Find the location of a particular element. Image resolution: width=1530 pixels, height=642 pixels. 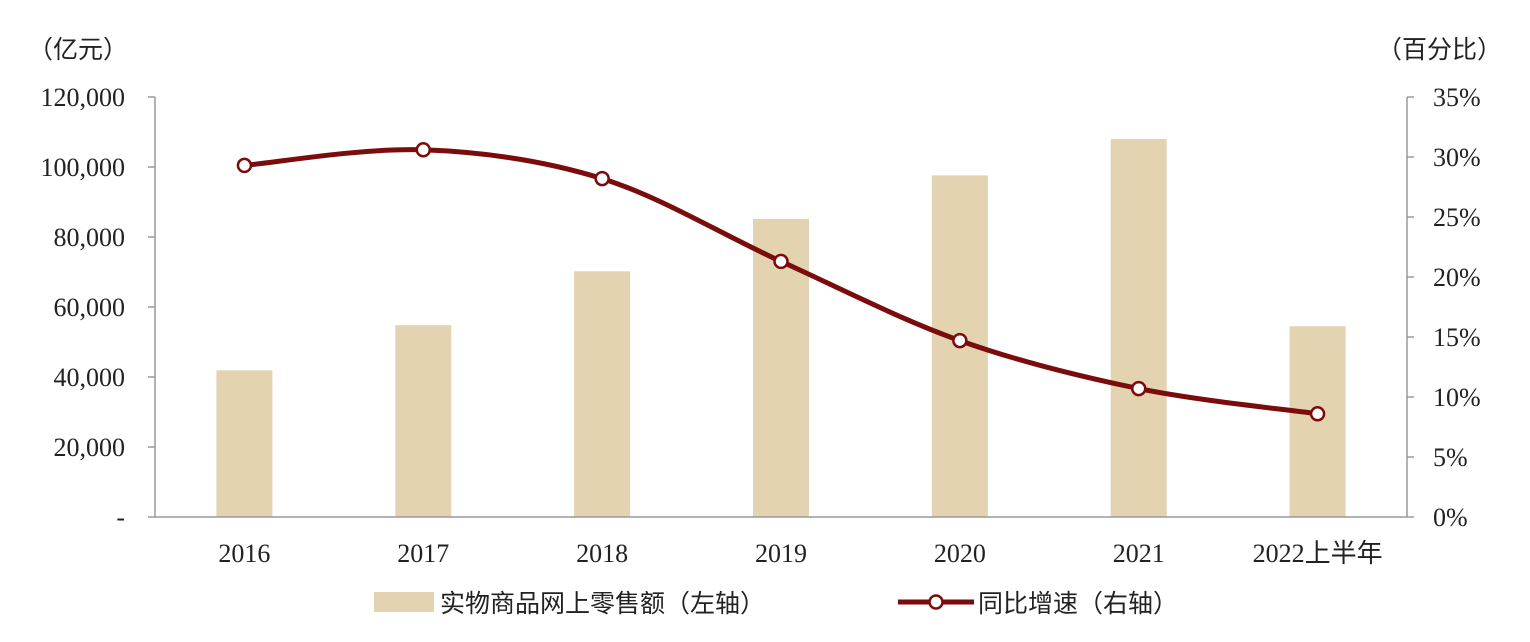

growth-point-2017 is located at coordinates (423, 150).